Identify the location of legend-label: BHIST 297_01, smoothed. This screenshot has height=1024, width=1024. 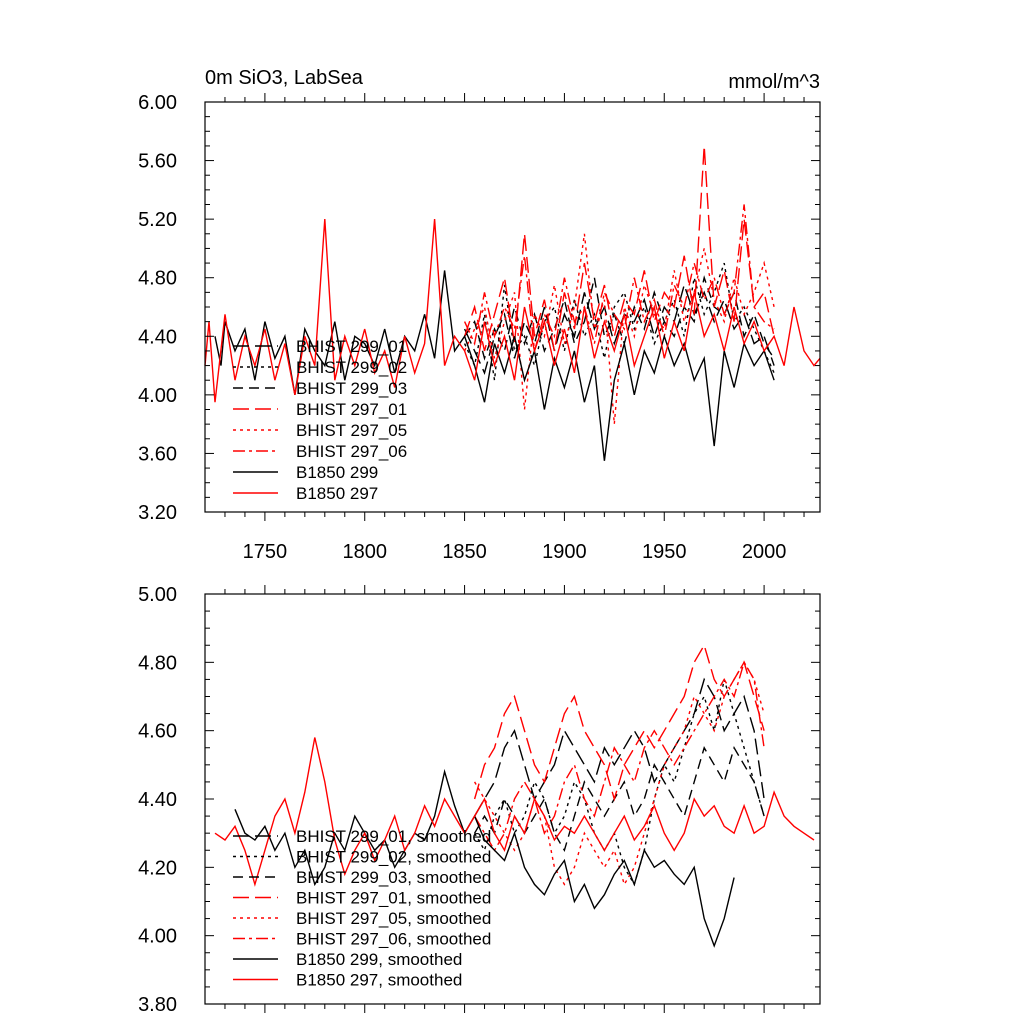
(393, 898).